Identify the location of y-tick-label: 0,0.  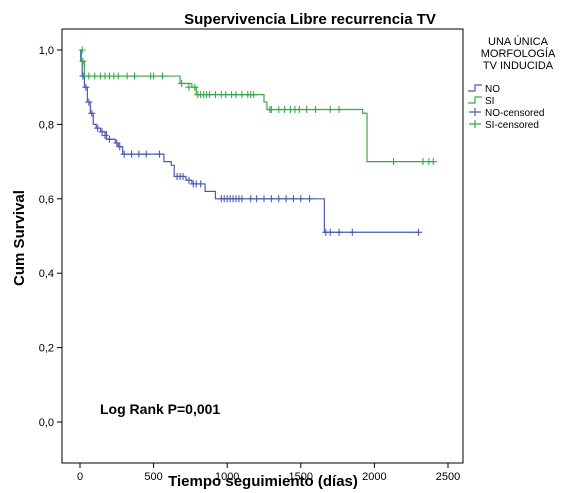
(46, 423).